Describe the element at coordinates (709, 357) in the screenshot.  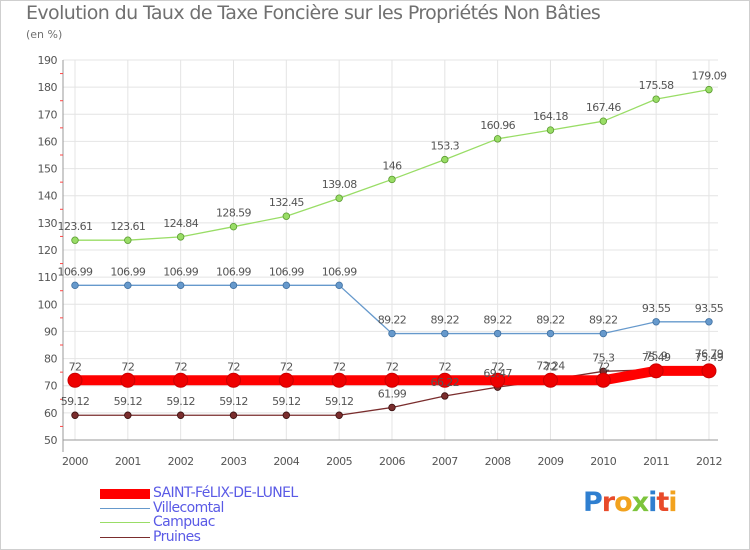
I see `data-label: 75.49` at that location.